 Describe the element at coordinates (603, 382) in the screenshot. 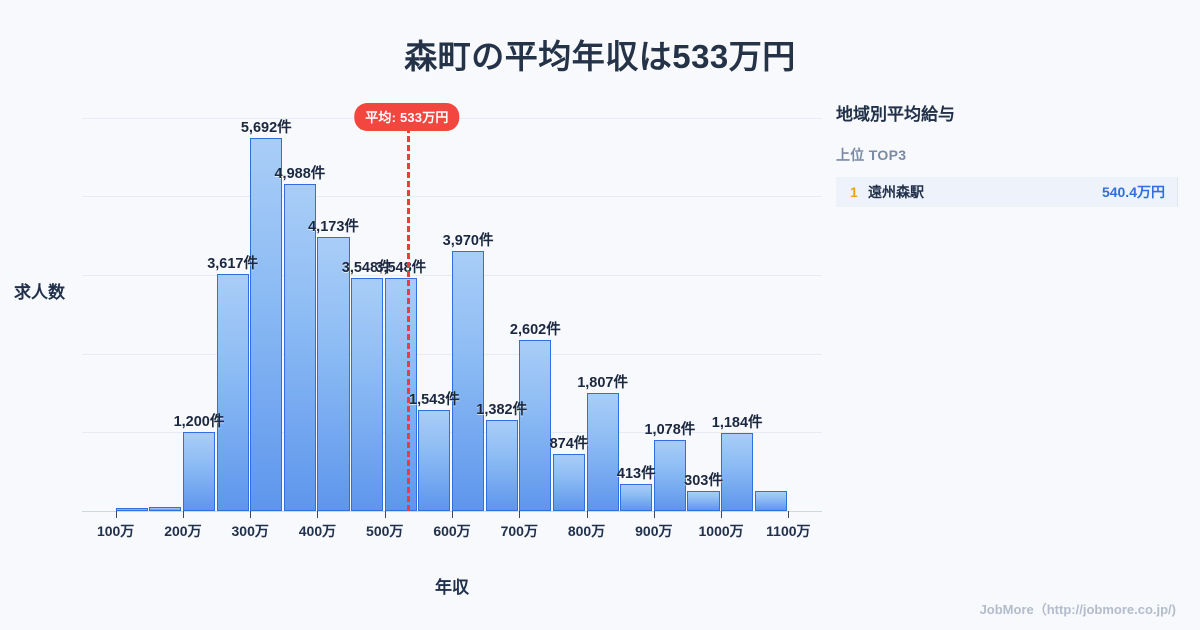

I see `bar-value-label: 1,807件` at that location.